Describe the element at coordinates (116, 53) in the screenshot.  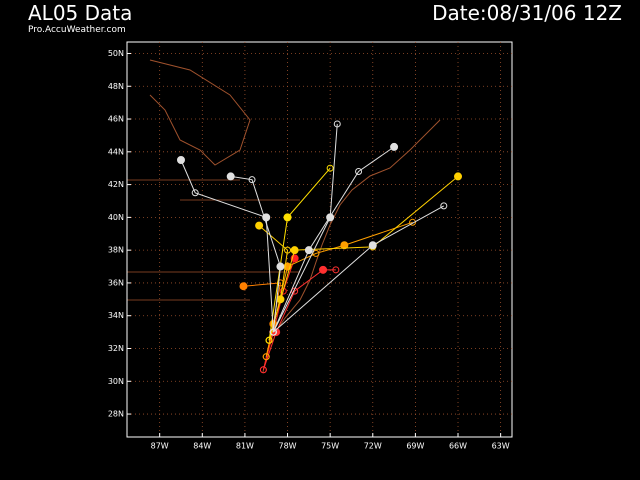
I see `y-tick-label: 50N` at that location.